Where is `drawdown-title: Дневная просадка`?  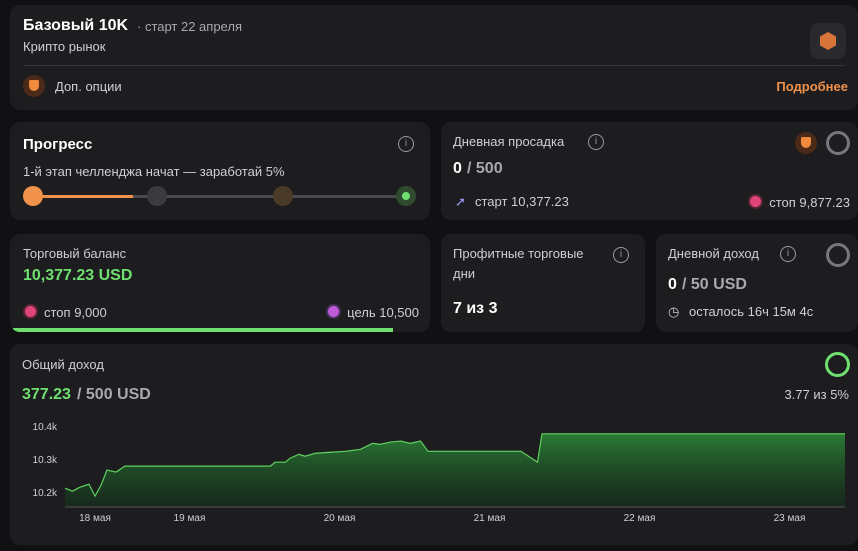 drawdown-title: Дневная просадка is located at coordinates (509, 141).